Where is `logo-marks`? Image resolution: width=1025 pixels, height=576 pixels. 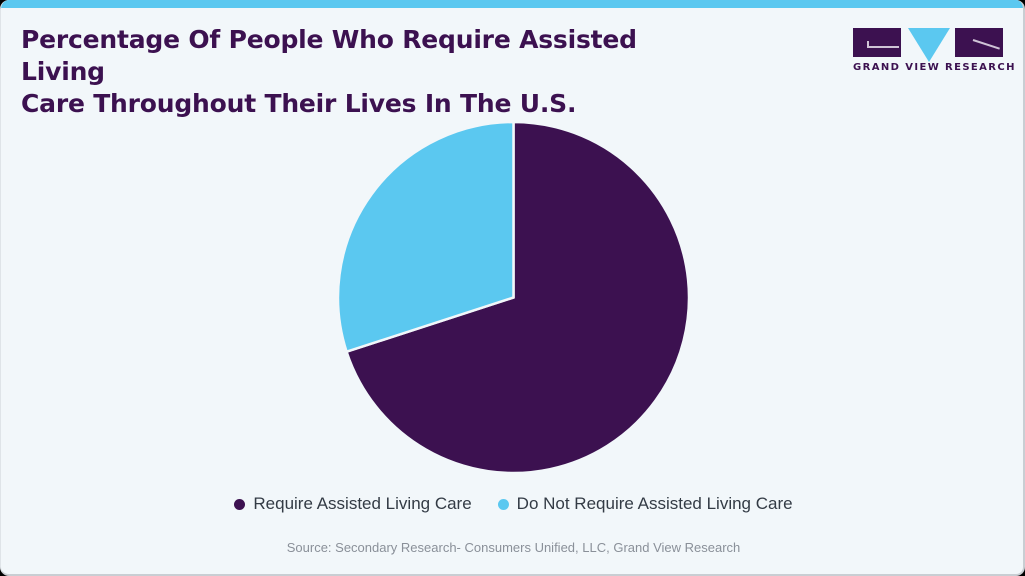
logo-marks is located at coordinates (928, 45).